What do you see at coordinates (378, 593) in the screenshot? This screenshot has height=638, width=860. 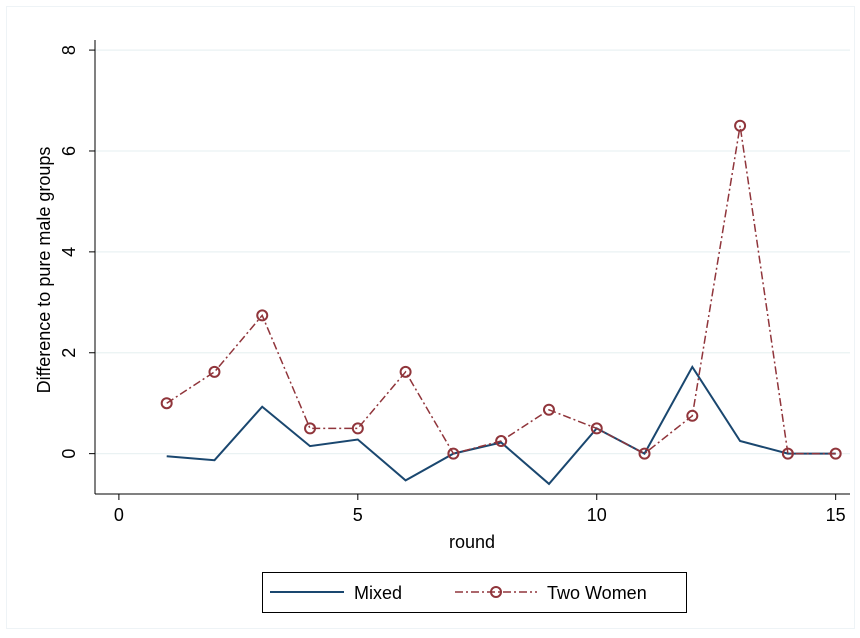 I see `legend-label-mixed: Mixed` at bounding box center [378, 593].